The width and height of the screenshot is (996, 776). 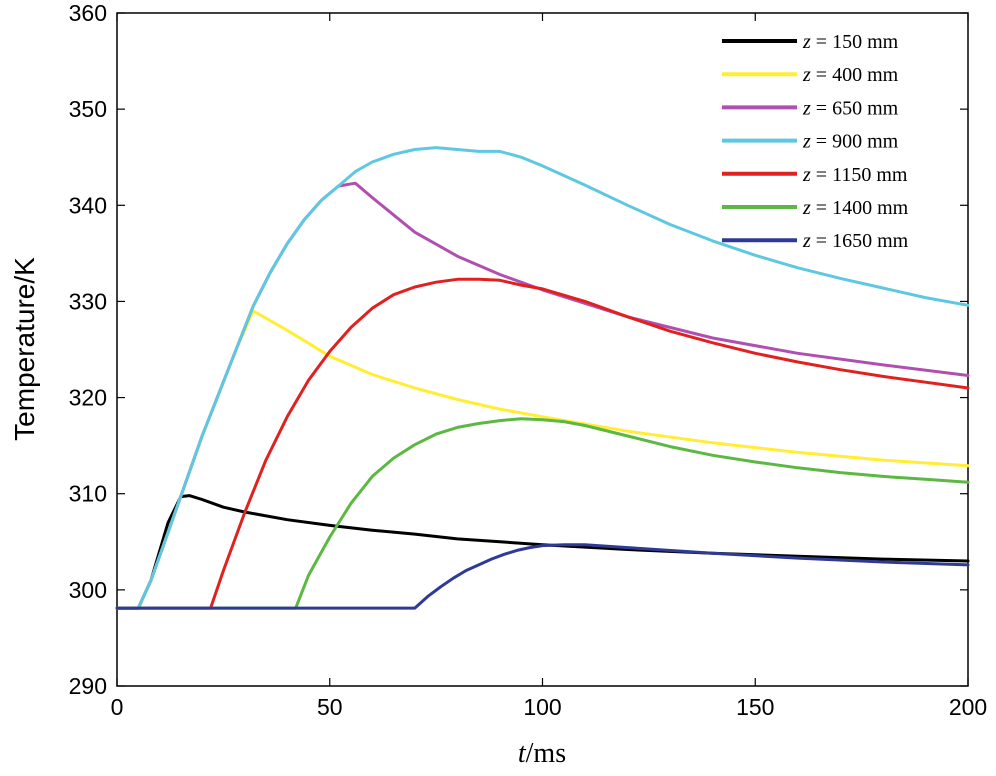 I want to click on legend-label-4: z = 900 mm, so click(x=850, y=142).